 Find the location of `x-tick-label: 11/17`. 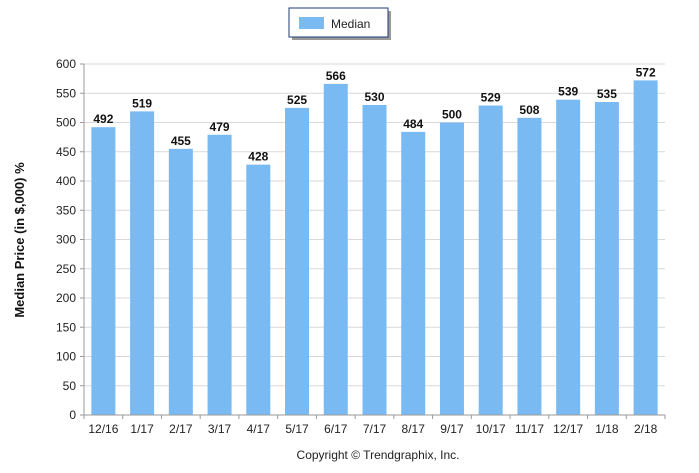

x-tick-label: 11/17 is located at coordinates (529, 429).